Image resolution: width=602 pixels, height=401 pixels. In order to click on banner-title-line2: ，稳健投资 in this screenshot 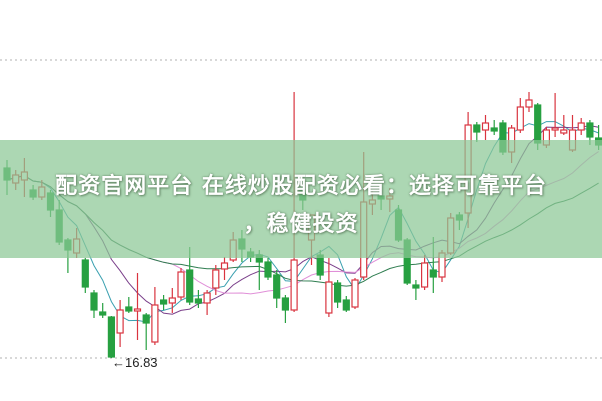, I will do `click(301, 224)`.